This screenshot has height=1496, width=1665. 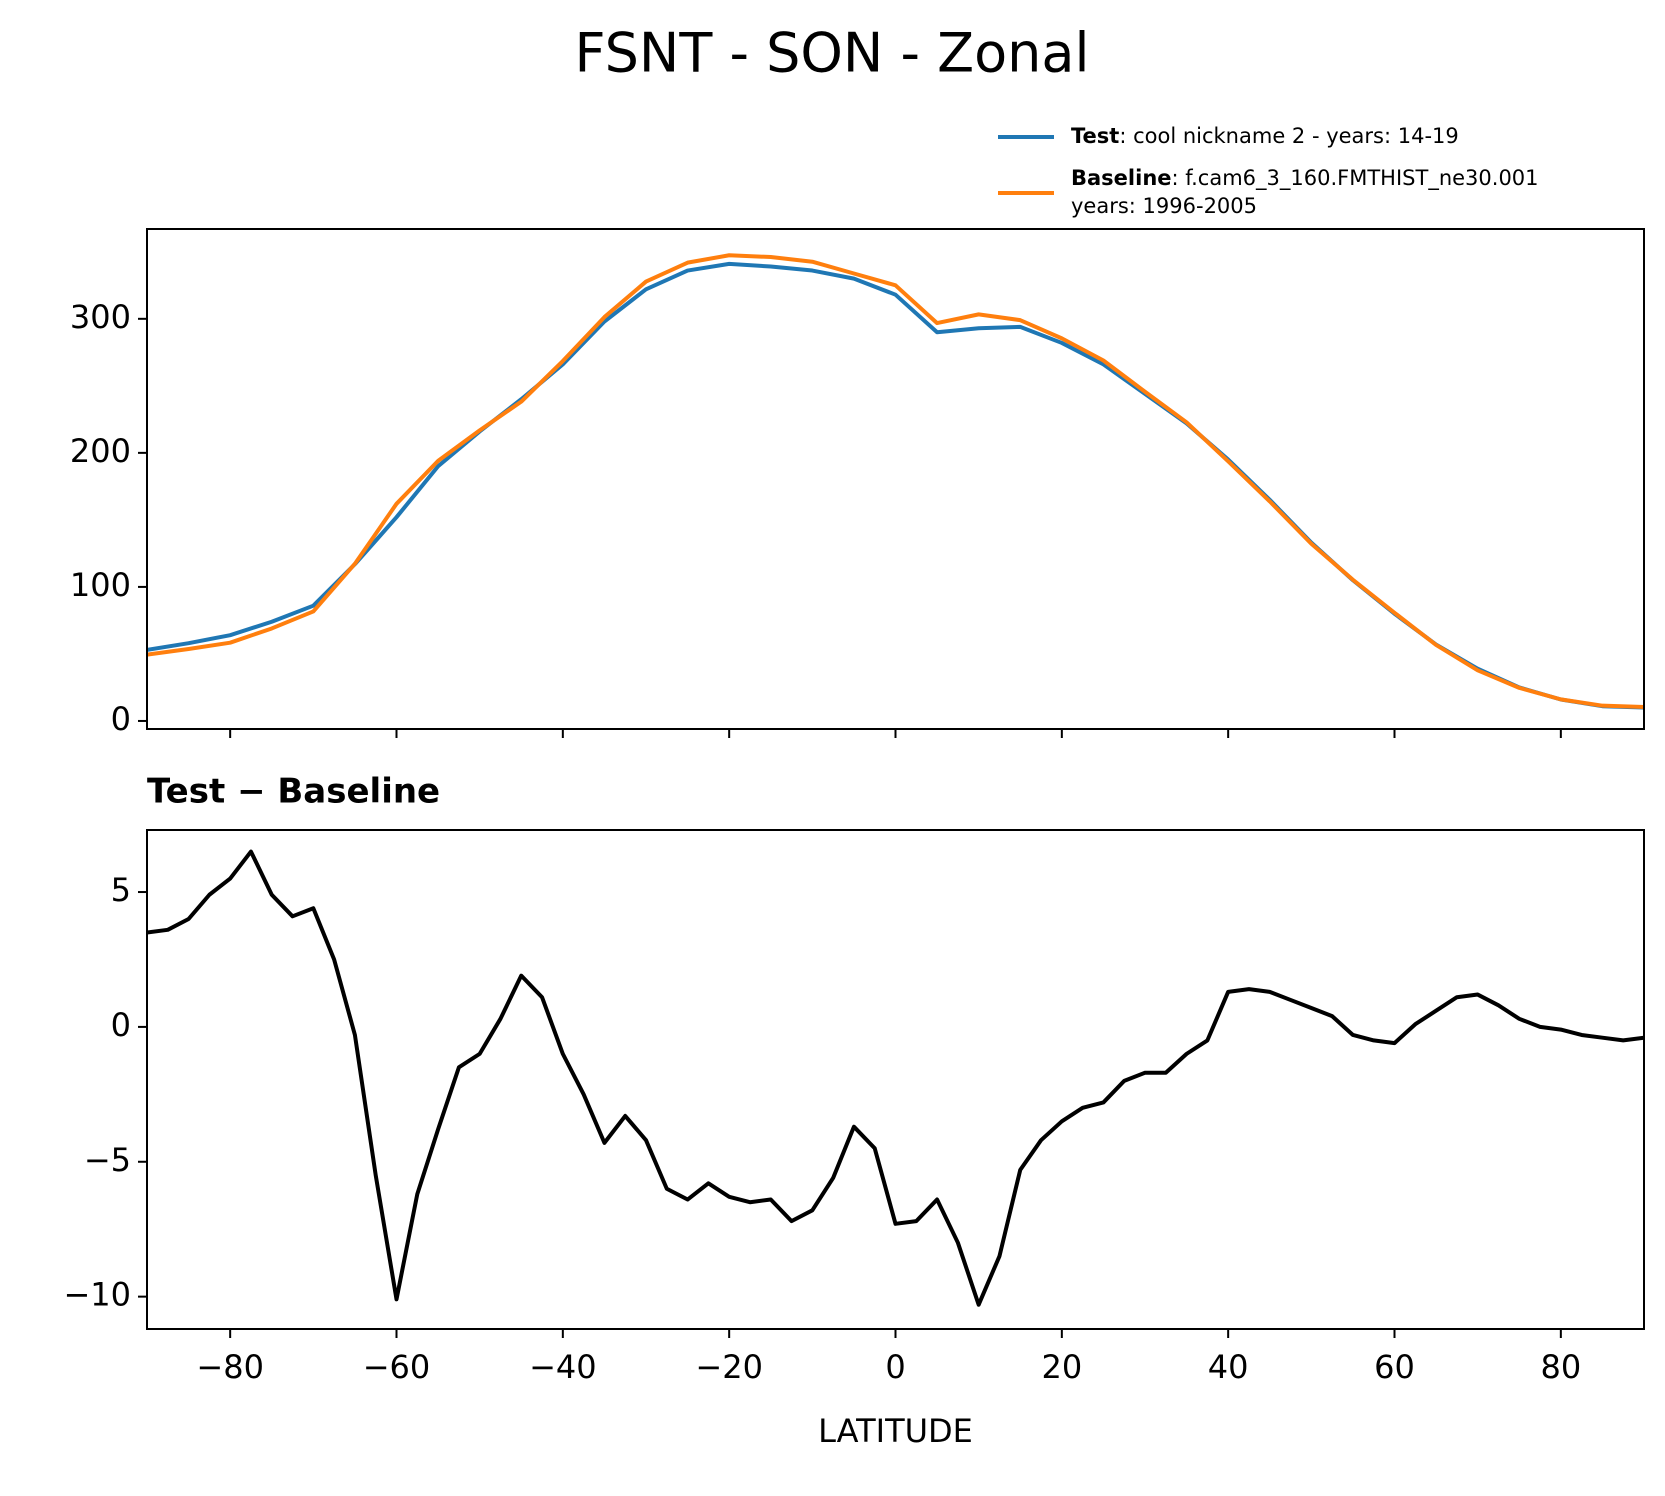 I want to click on x-tick-label: −80, so click(x=230, y=1367).